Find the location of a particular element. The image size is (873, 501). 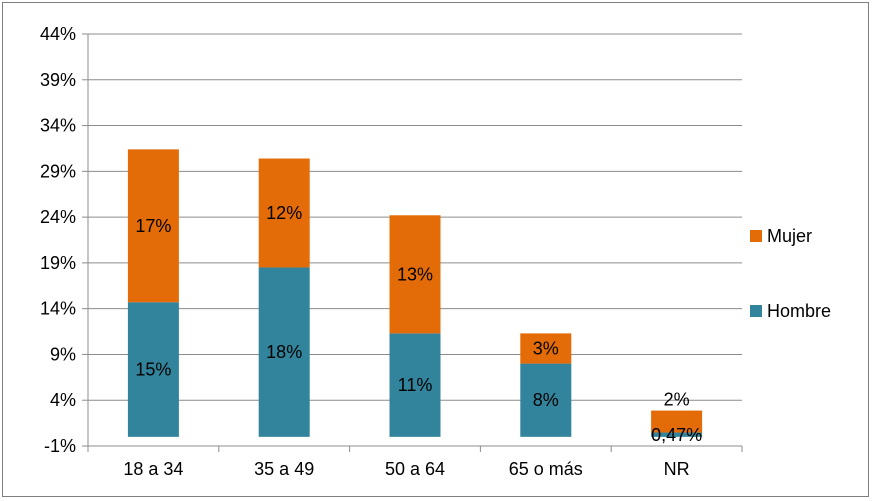

legend-label-hombre: Hombre is located at coordinates (799, 311).